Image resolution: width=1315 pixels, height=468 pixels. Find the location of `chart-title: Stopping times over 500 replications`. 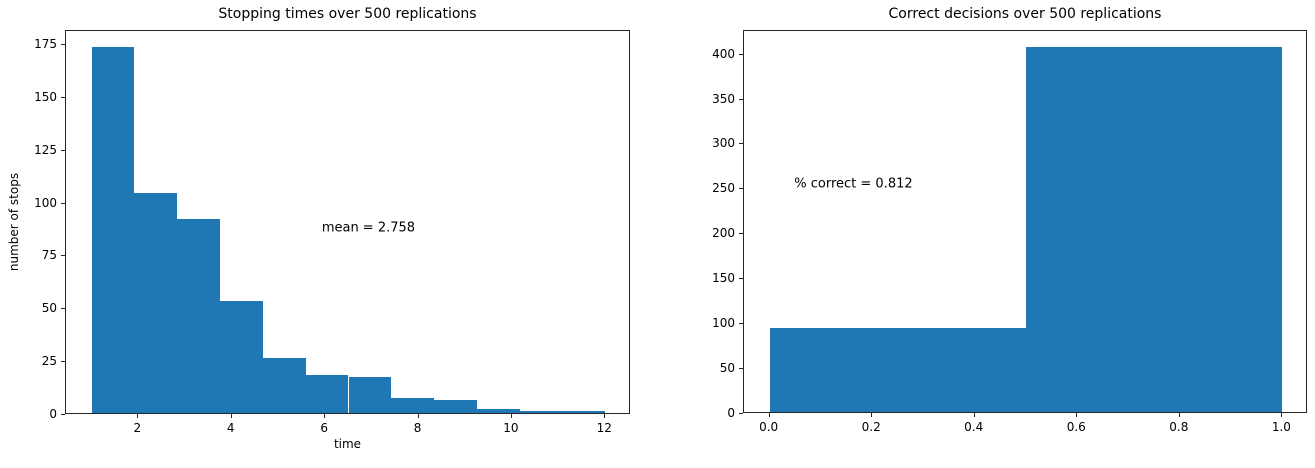

chart-title: Stopping times over 500 replications is located at coordinates (347, 14).